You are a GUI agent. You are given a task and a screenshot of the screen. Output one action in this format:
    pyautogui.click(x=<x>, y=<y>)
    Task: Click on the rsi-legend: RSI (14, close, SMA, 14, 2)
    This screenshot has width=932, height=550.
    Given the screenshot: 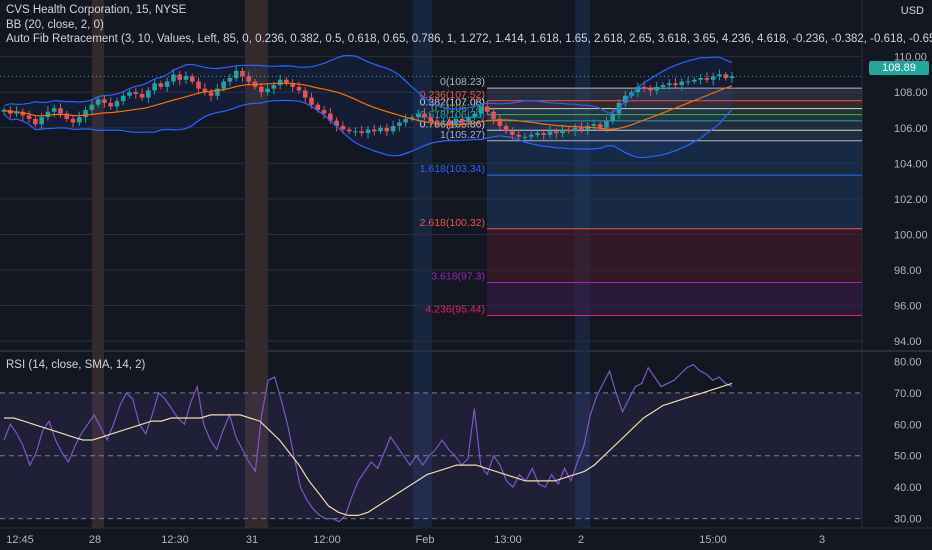 What is the action you would take?
    pyautogui.click(x=76, y=365)
    